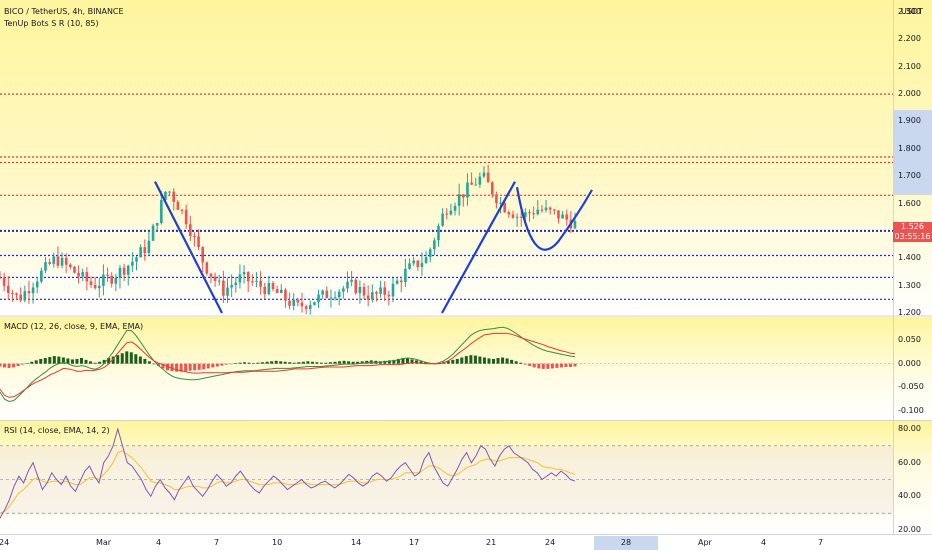 The height and width of the screenshot is (550, 932). Describe the element at coordinates (705, 542) in the screenshot. I see `time-tick-label: Apr` at that location.